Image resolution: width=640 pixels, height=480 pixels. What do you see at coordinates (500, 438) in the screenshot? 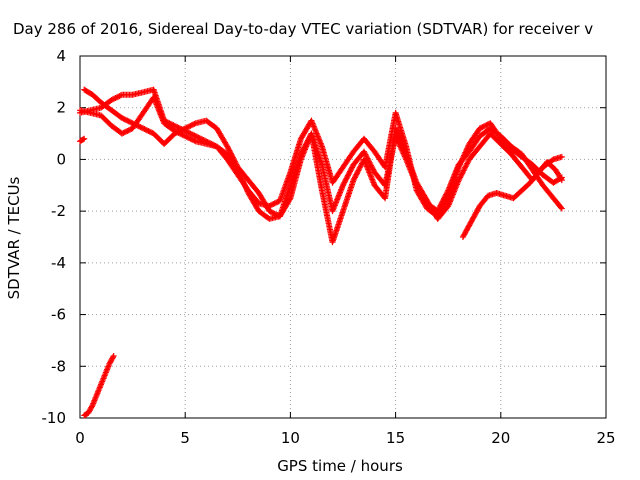
I see `x-tick-label: 20` at bounding box center [500, 438].